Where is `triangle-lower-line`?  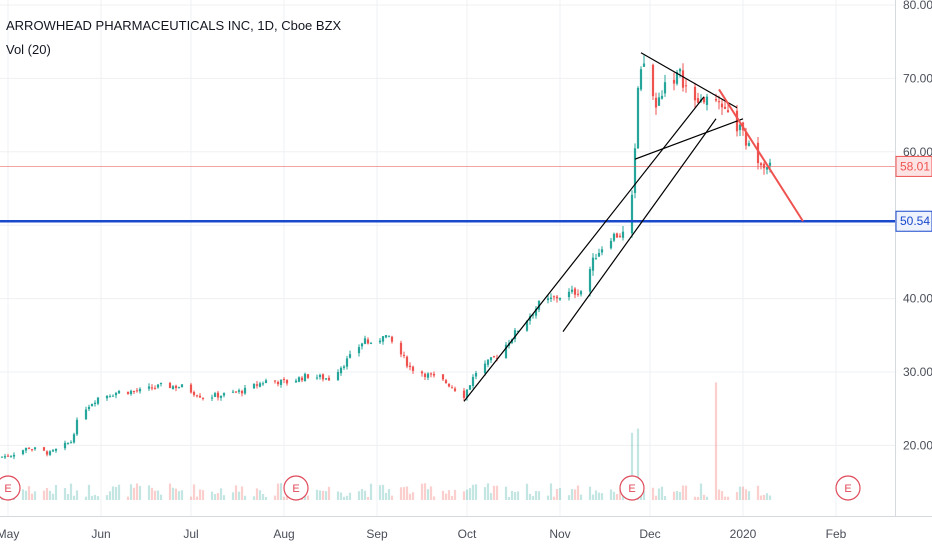 triangle-lower-line is located at coordinates (689, 139).